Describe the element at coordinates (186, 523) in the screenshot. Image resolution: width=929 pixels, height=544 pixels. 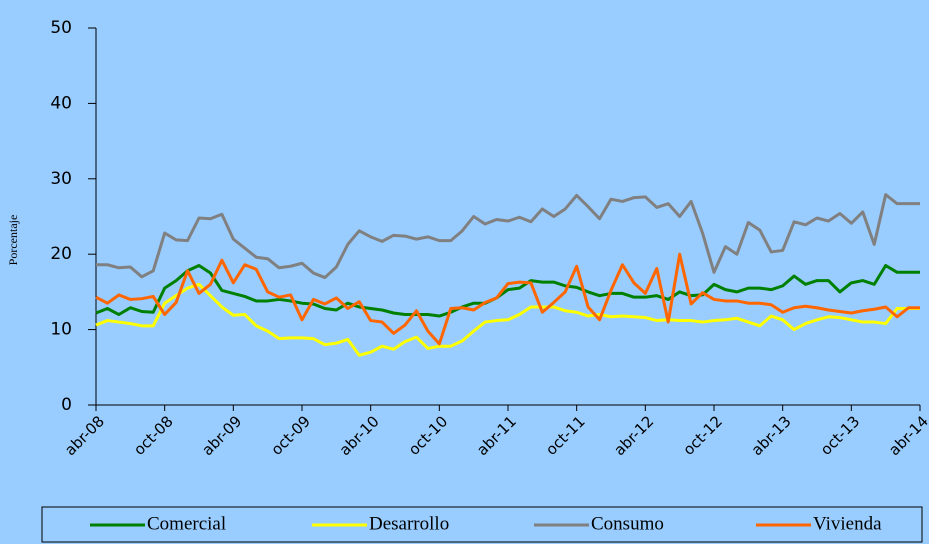
I see `legend-label: Comercial` at that location.